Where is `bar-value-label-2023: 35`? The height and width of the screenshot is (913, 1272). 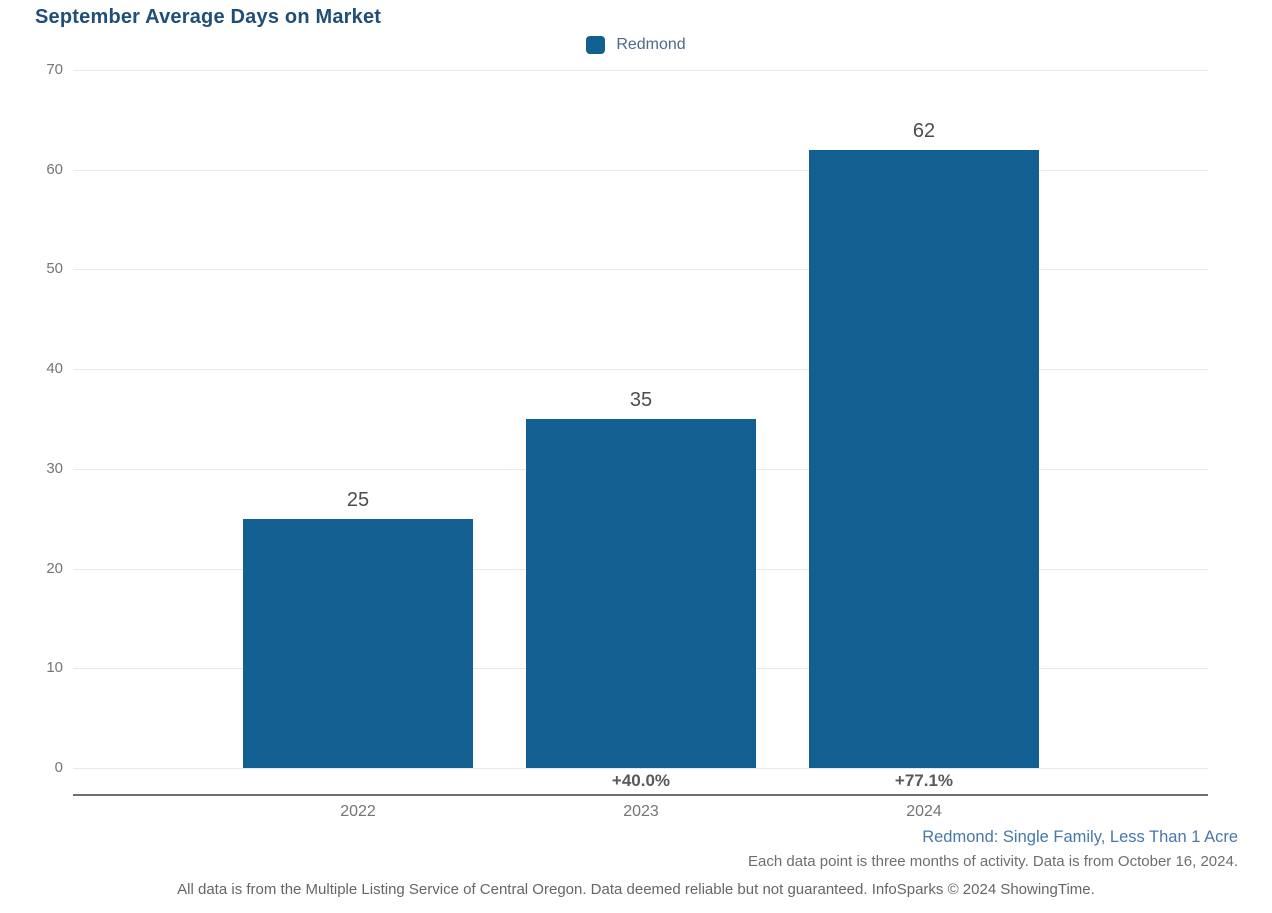
bar-value-label-2023: 35 is located at coordinates (641, 400).